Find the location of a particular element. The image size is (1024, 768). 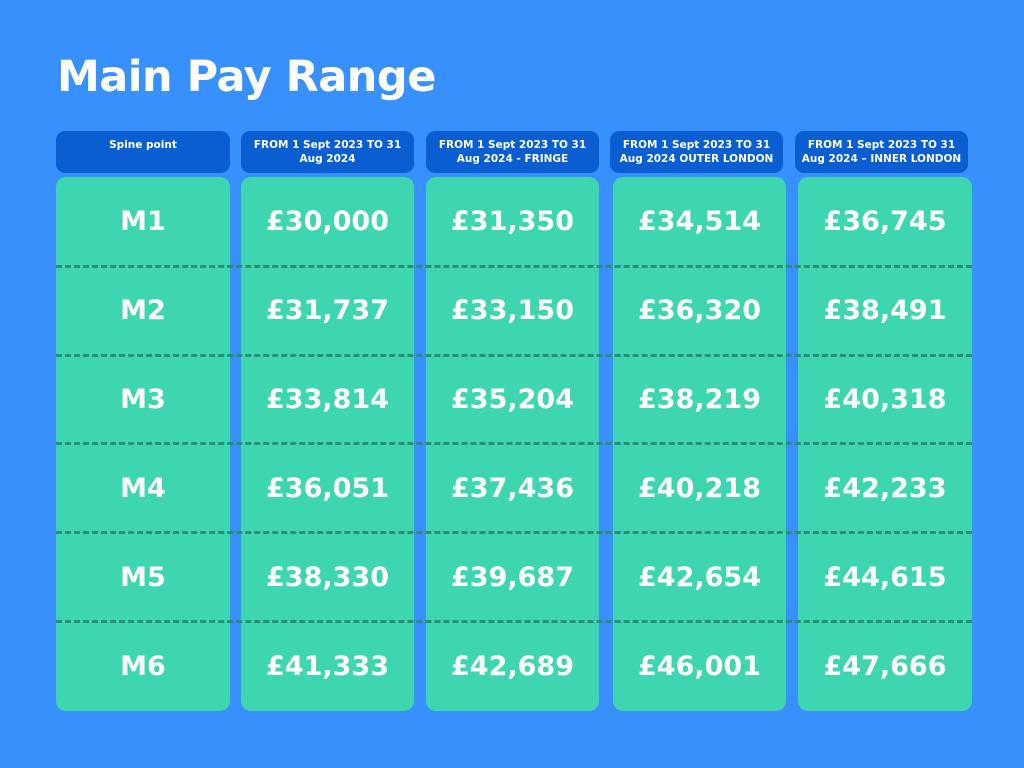

spine-cell: M3 is located at coordinates (143, 399).